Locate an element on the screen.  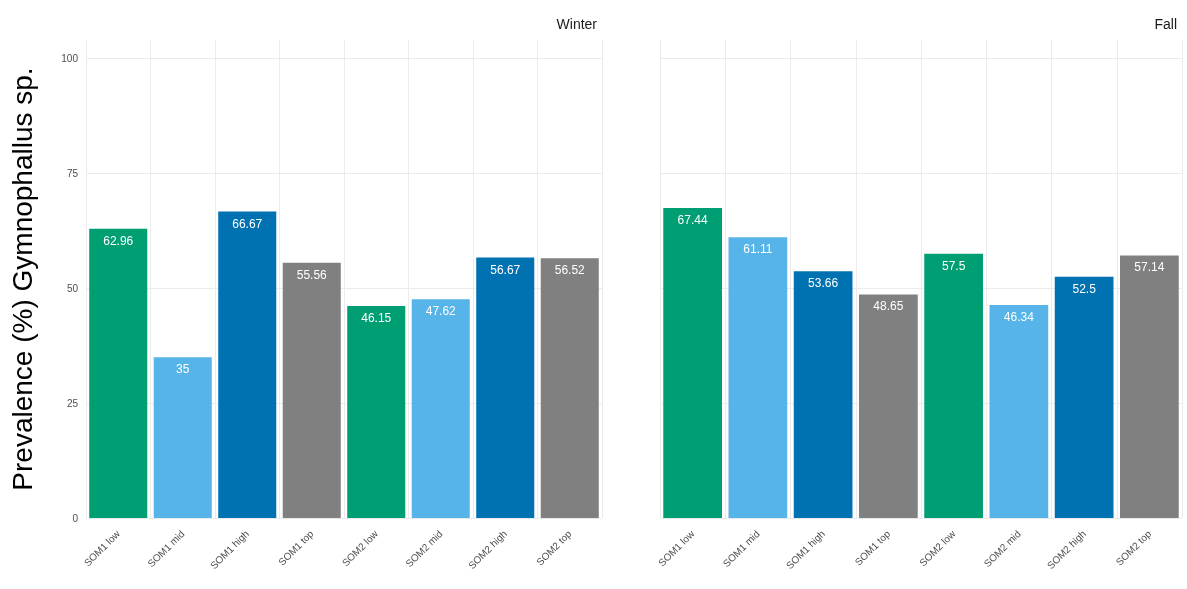
data-label: 66.67 is located at coordinates (247, 223).